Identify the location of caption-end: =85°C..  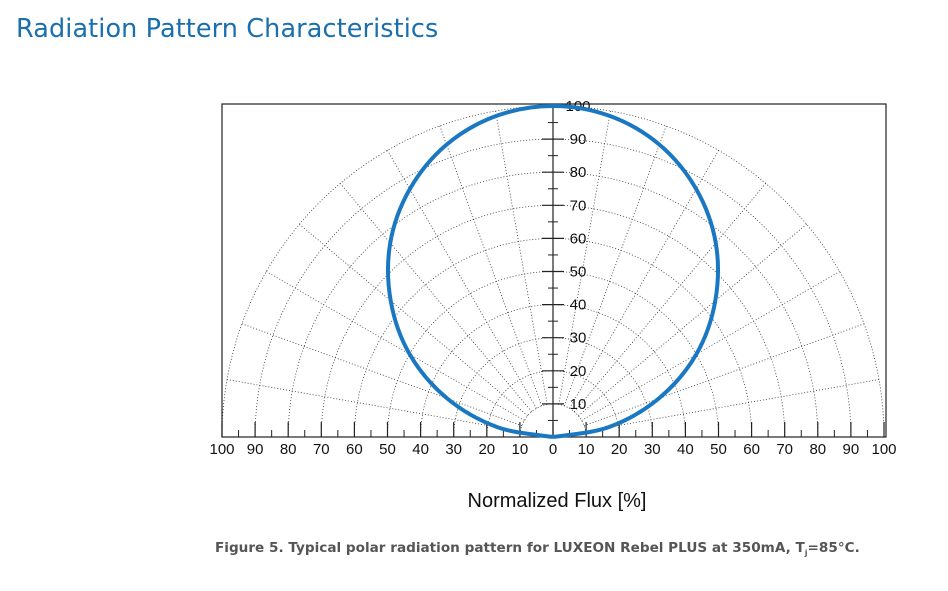
(833, 548).